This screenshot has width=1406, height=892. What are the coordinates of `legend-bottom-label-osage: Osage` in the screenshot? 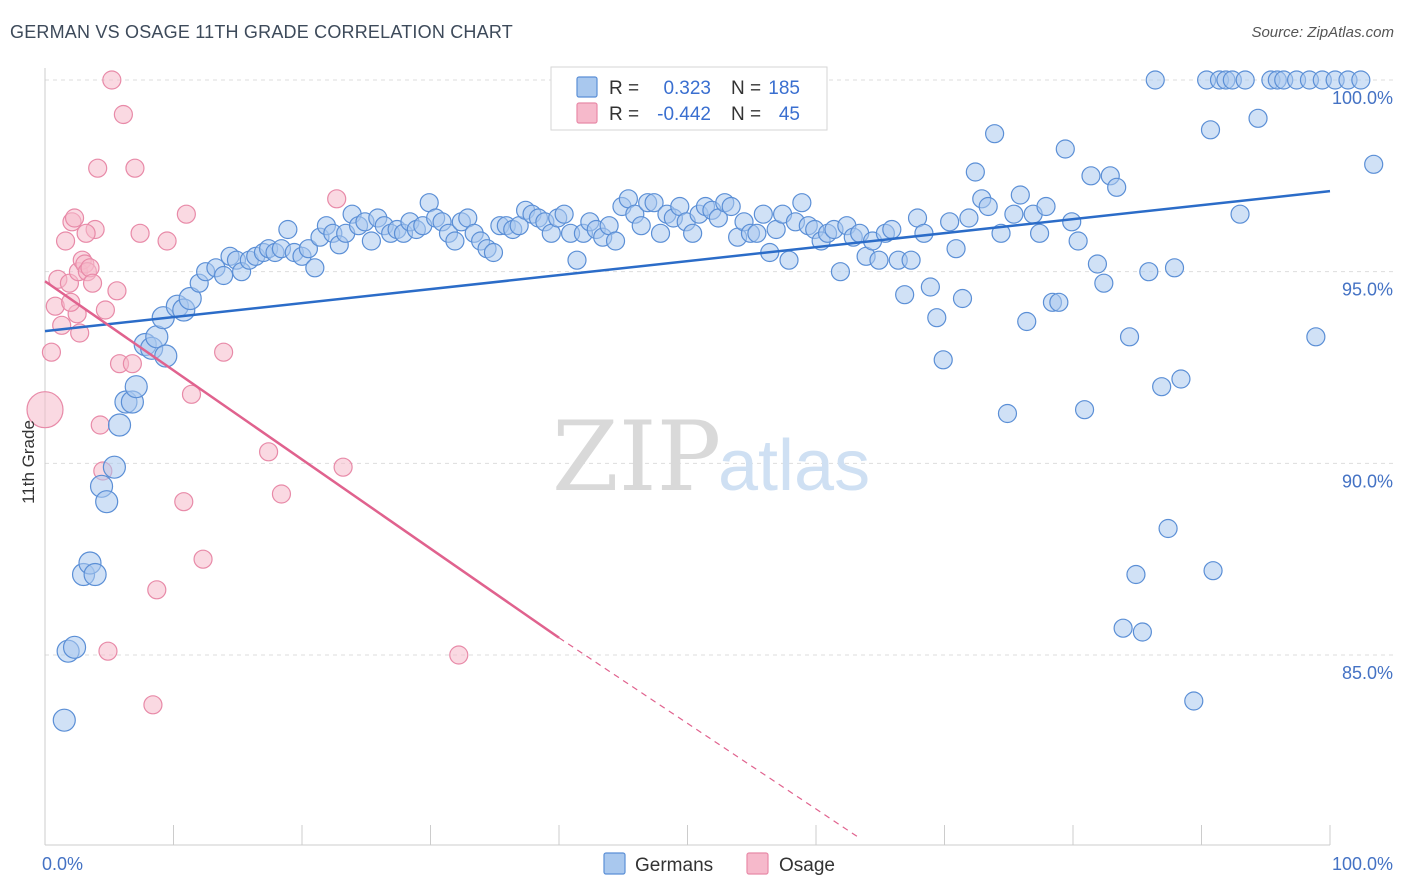 It's located at (807, 865).